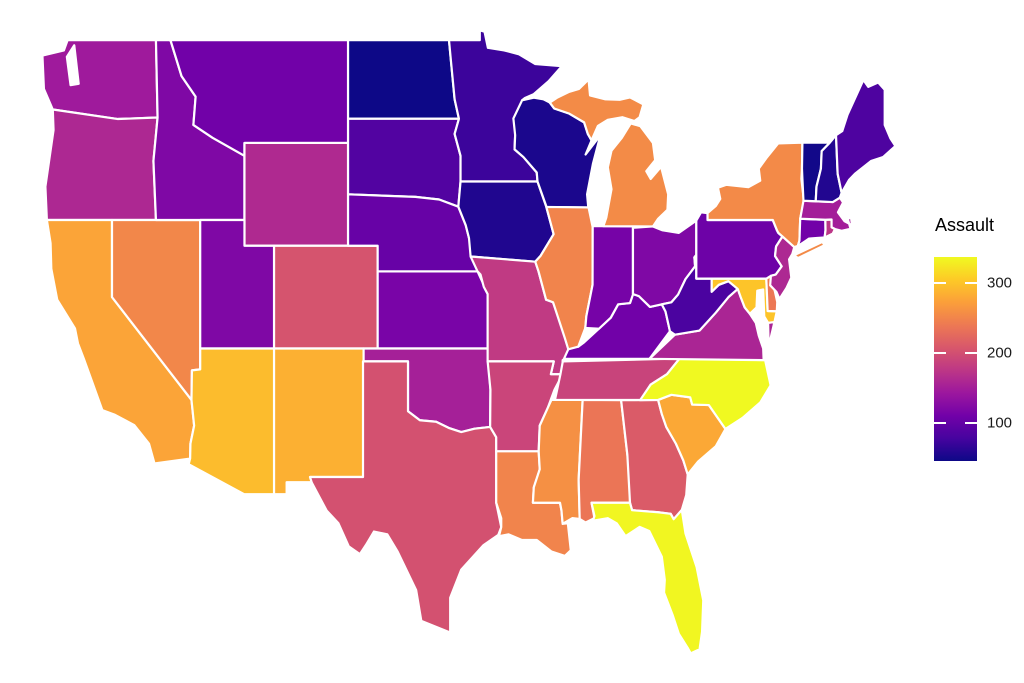 Image resolution: width=1024 pixels, height=683 pixels. What do you see at coordinates (782, 267) in the screenshot?
I see `state-new-jersey` at bounding box center [782, 267].